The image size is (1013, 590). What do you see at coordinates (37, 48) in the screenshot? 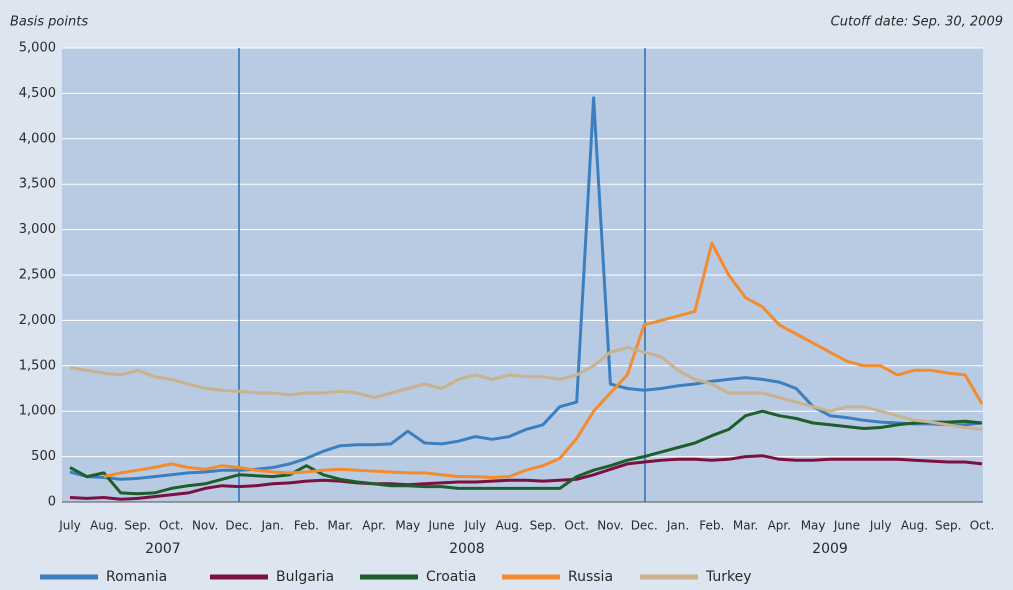
I see `y-tick-label: 5,000` at bounding box center [37, 48].